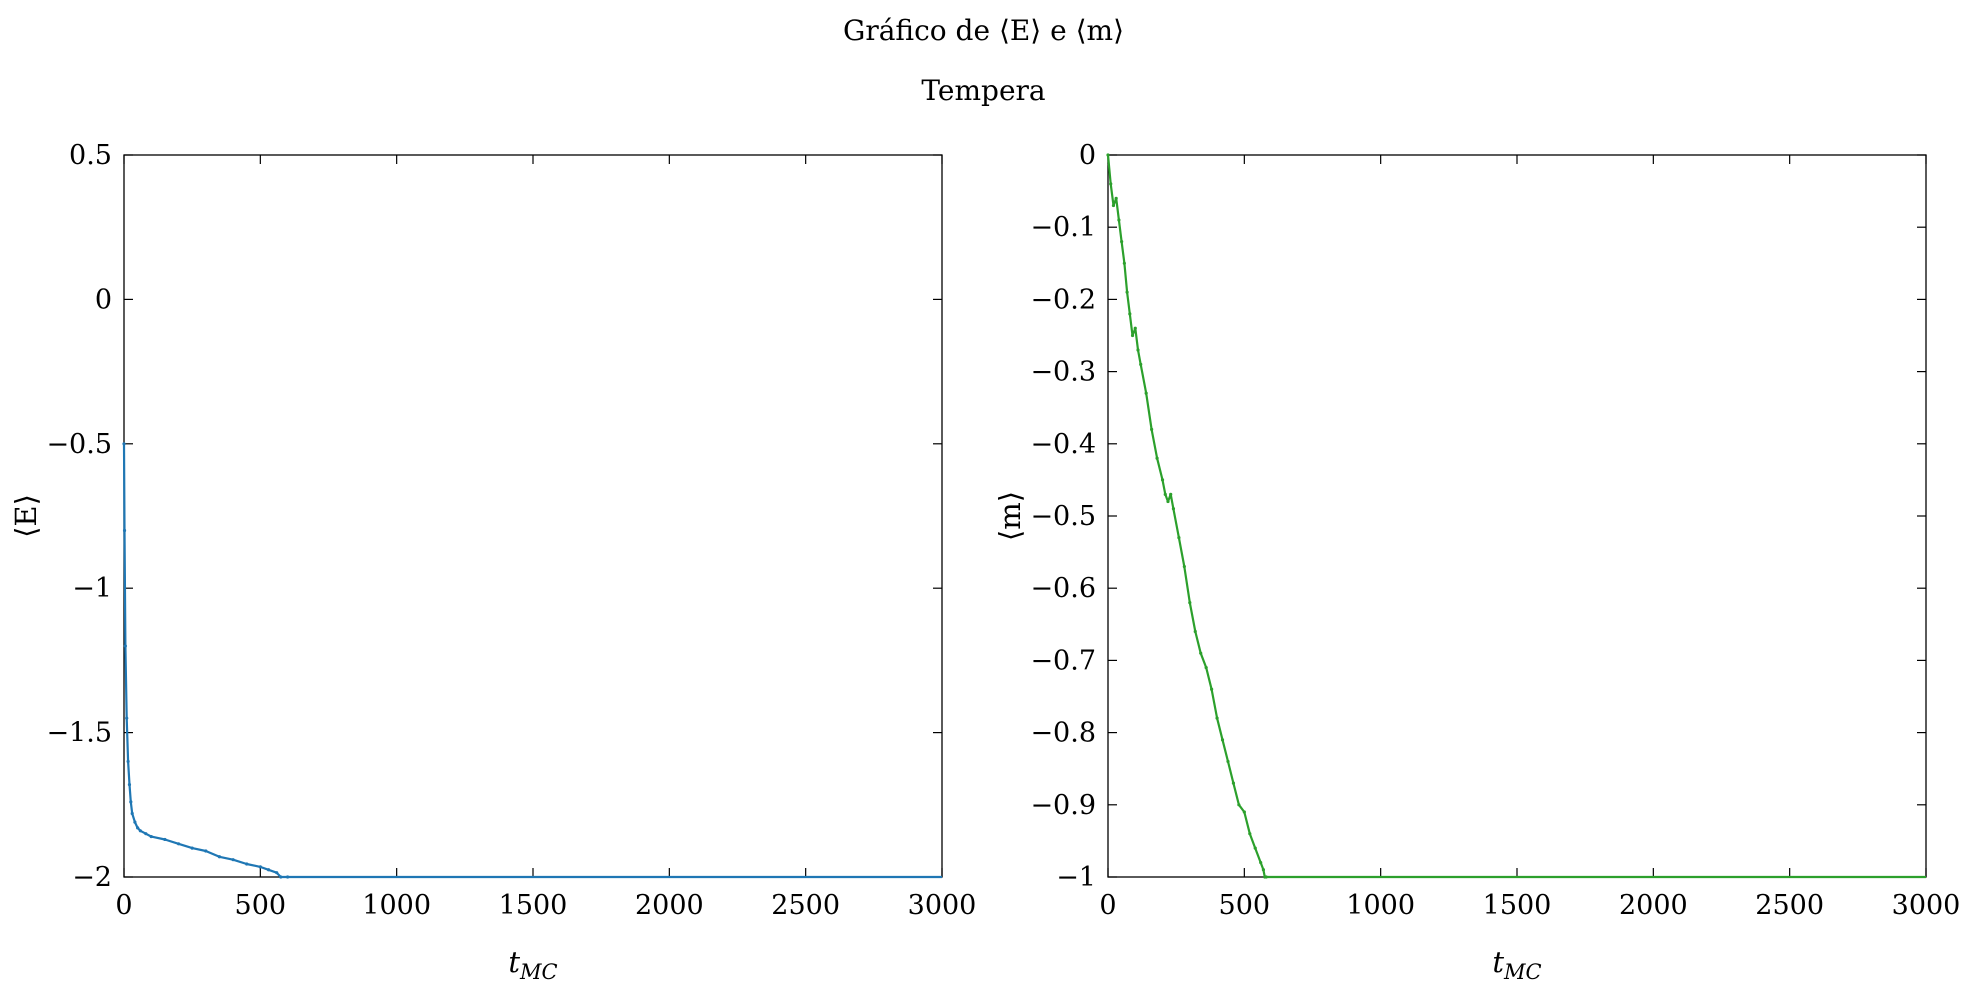  Describe the element at coordinates (92, 877) in the screenshot. I see `y-tick-label: −2` at that location.